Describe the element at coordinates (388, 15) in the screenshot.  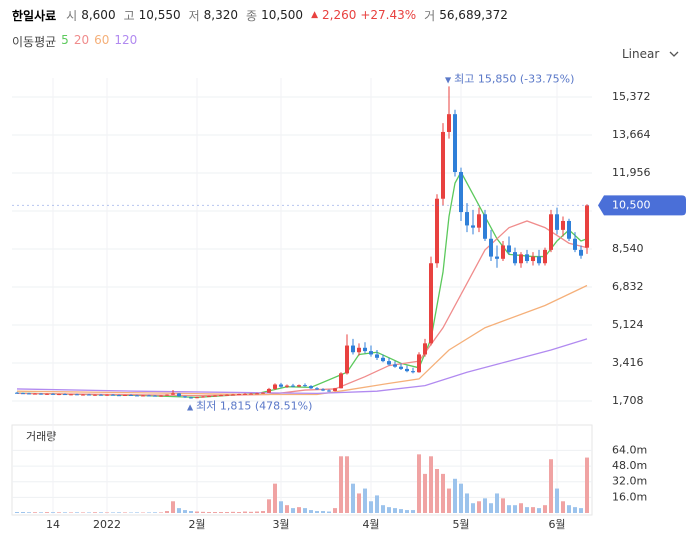
I see `change-pct: +27.43%` at that location.